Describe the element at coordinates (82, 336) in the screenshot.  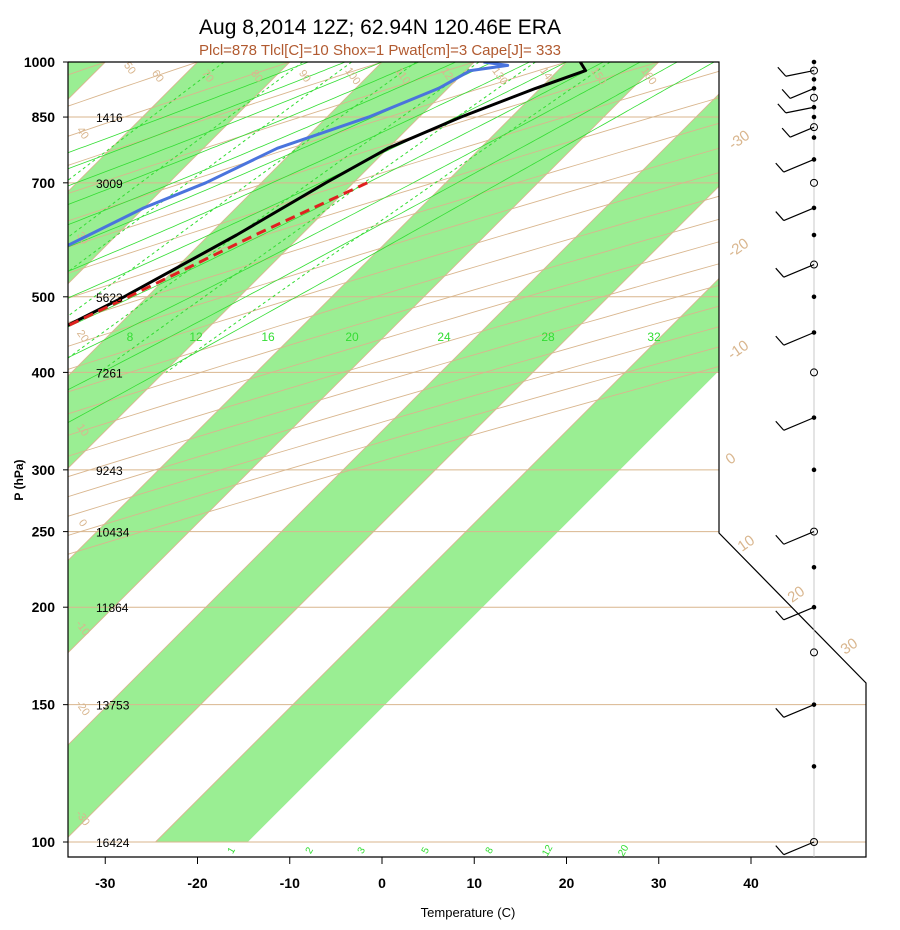
I see `dry-adiabat-label: 20` at that location.